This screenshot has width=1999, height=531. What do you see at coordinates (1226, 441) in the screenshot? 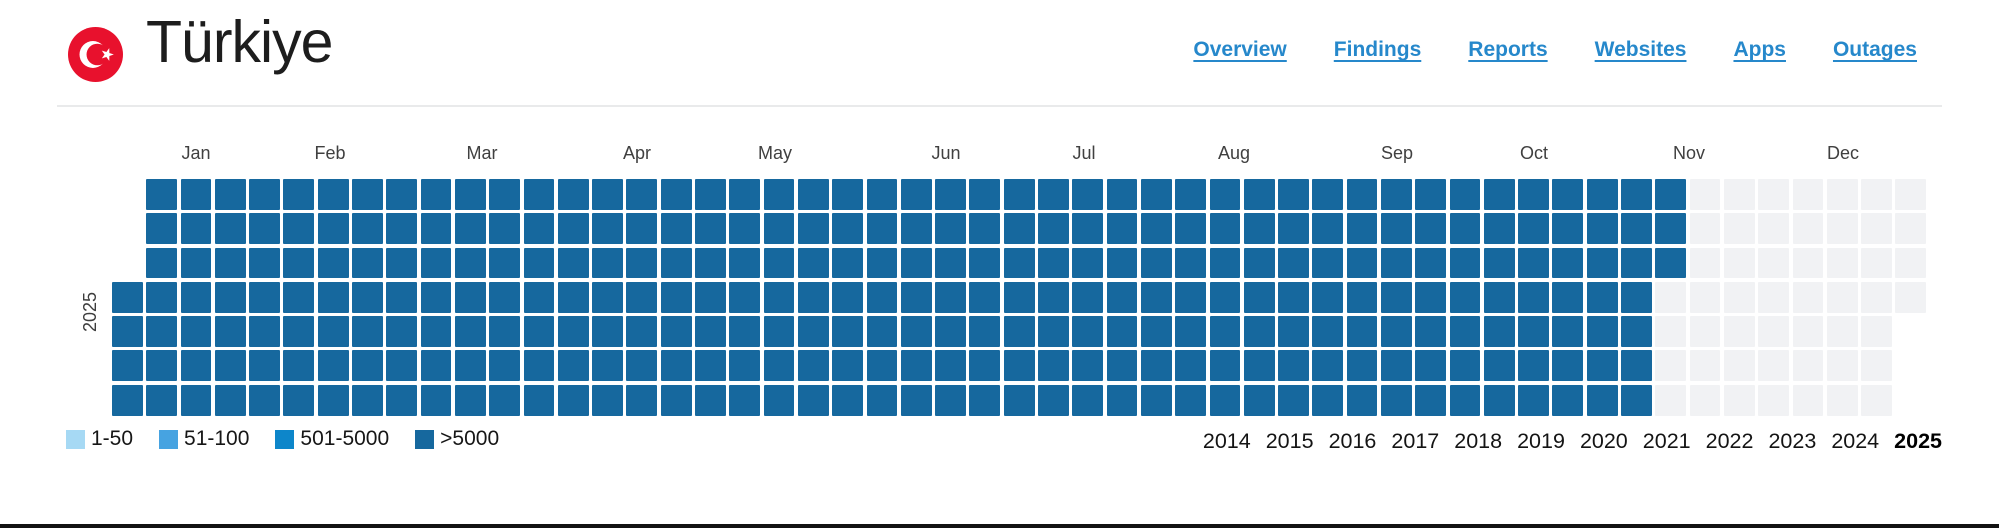
I see `year-link-2014: 2014` at bounding box center [1226, 441].